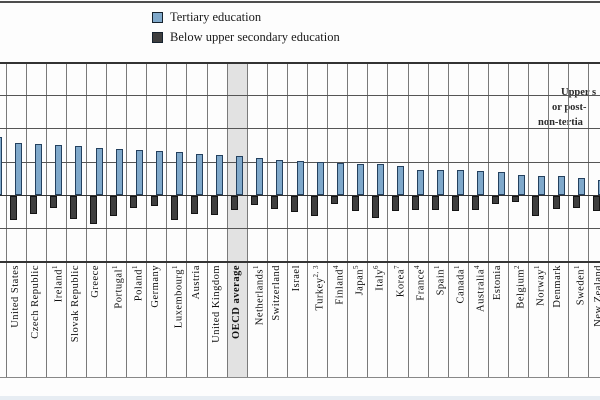 The width and height of the screenshot is (600, 400). Describe the element at coordinates (300, 398) in the screenshot. I see `bottom-strip` at that location.